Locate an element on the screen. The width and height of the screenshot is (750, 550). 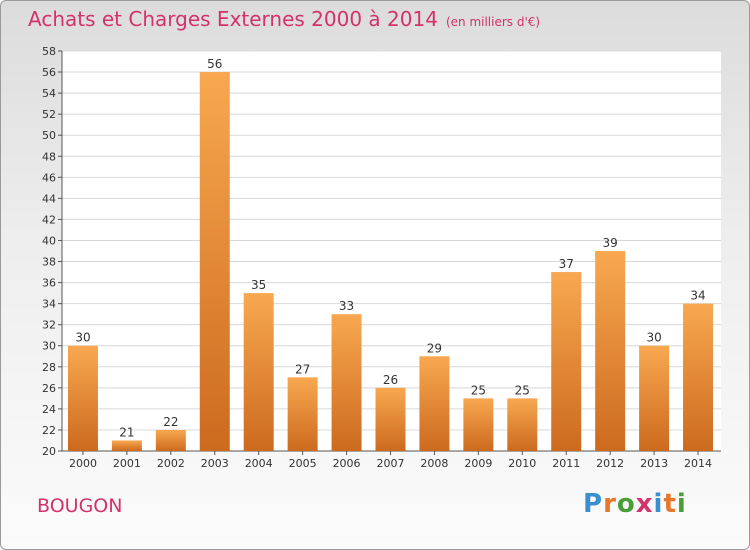
data-label-2011: 37 is located at coordinates (566, 264).